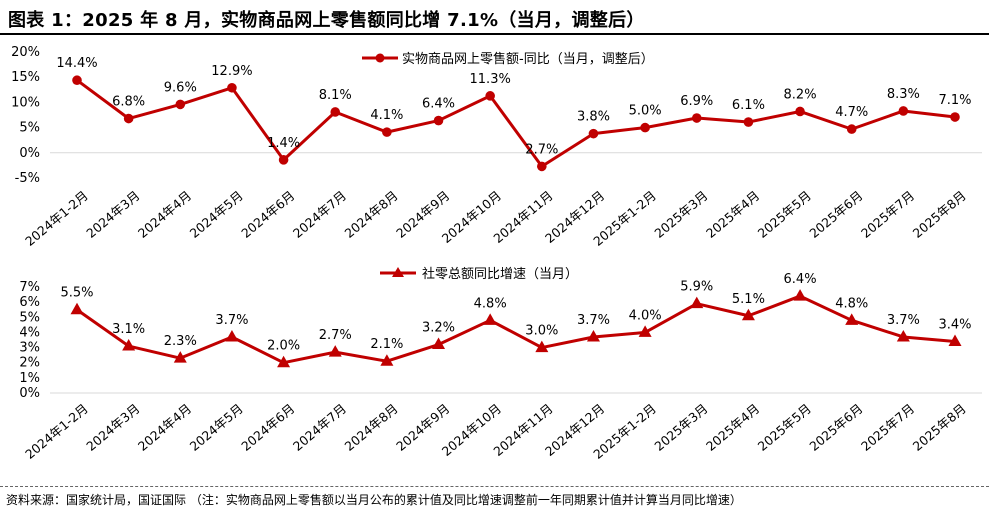  Describe the element at coordinates (593, 117) in the screenshot. I see `data-label: 3.8%` at that location.